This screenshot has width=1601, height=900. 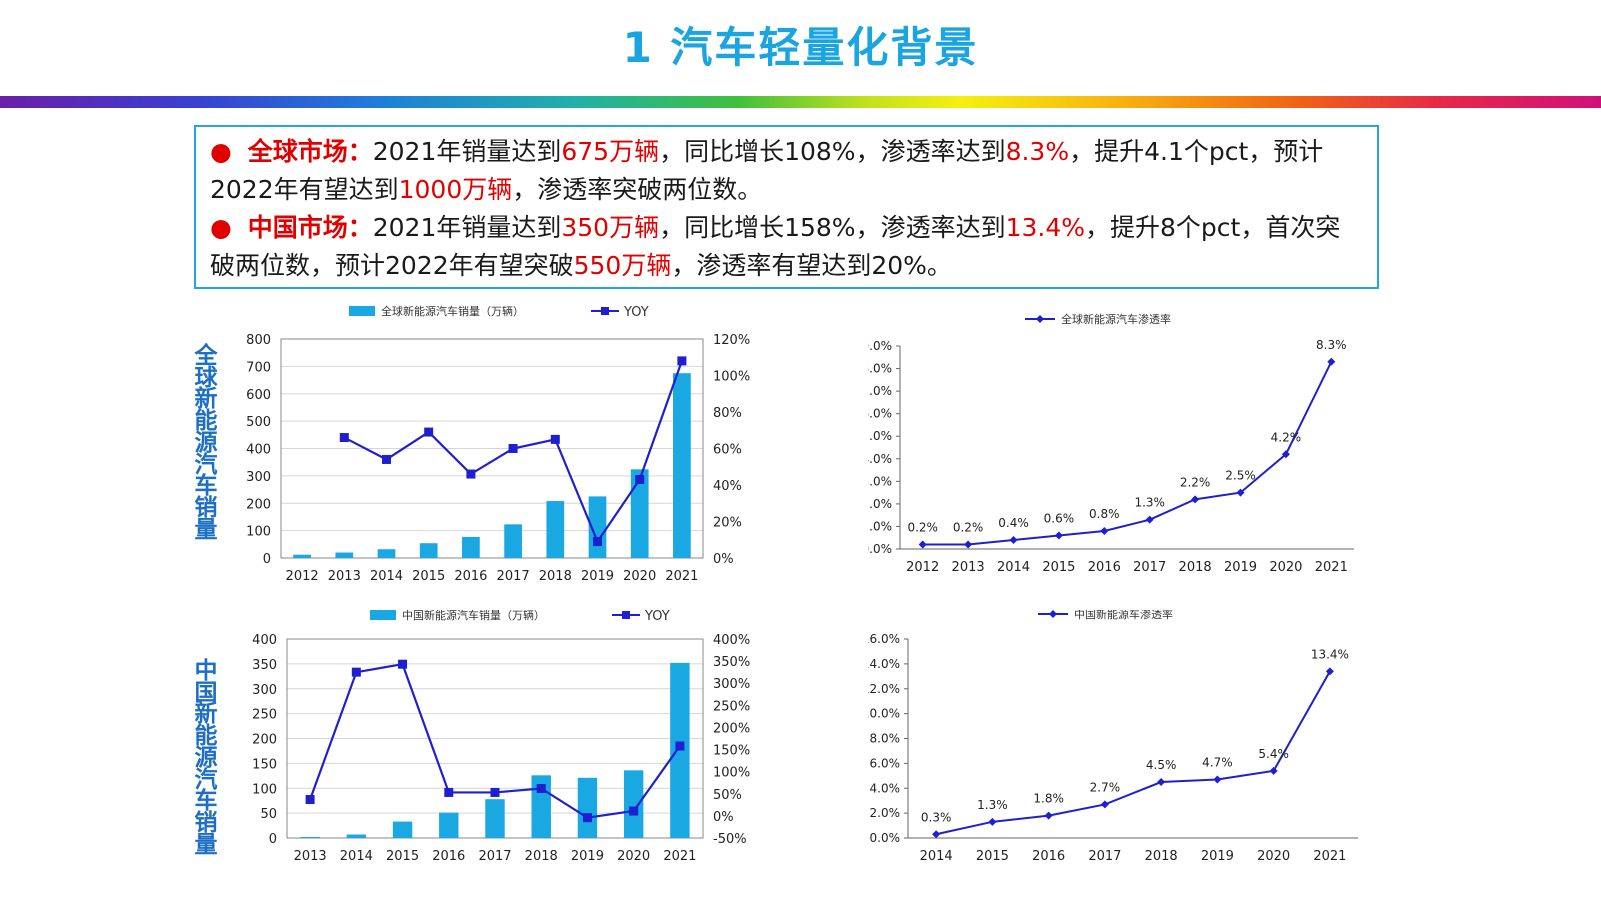 What do you see at coordinates (968, 527) in the screenshot?
I see `data-label: 0.2%` at bounding box center [968, 527].